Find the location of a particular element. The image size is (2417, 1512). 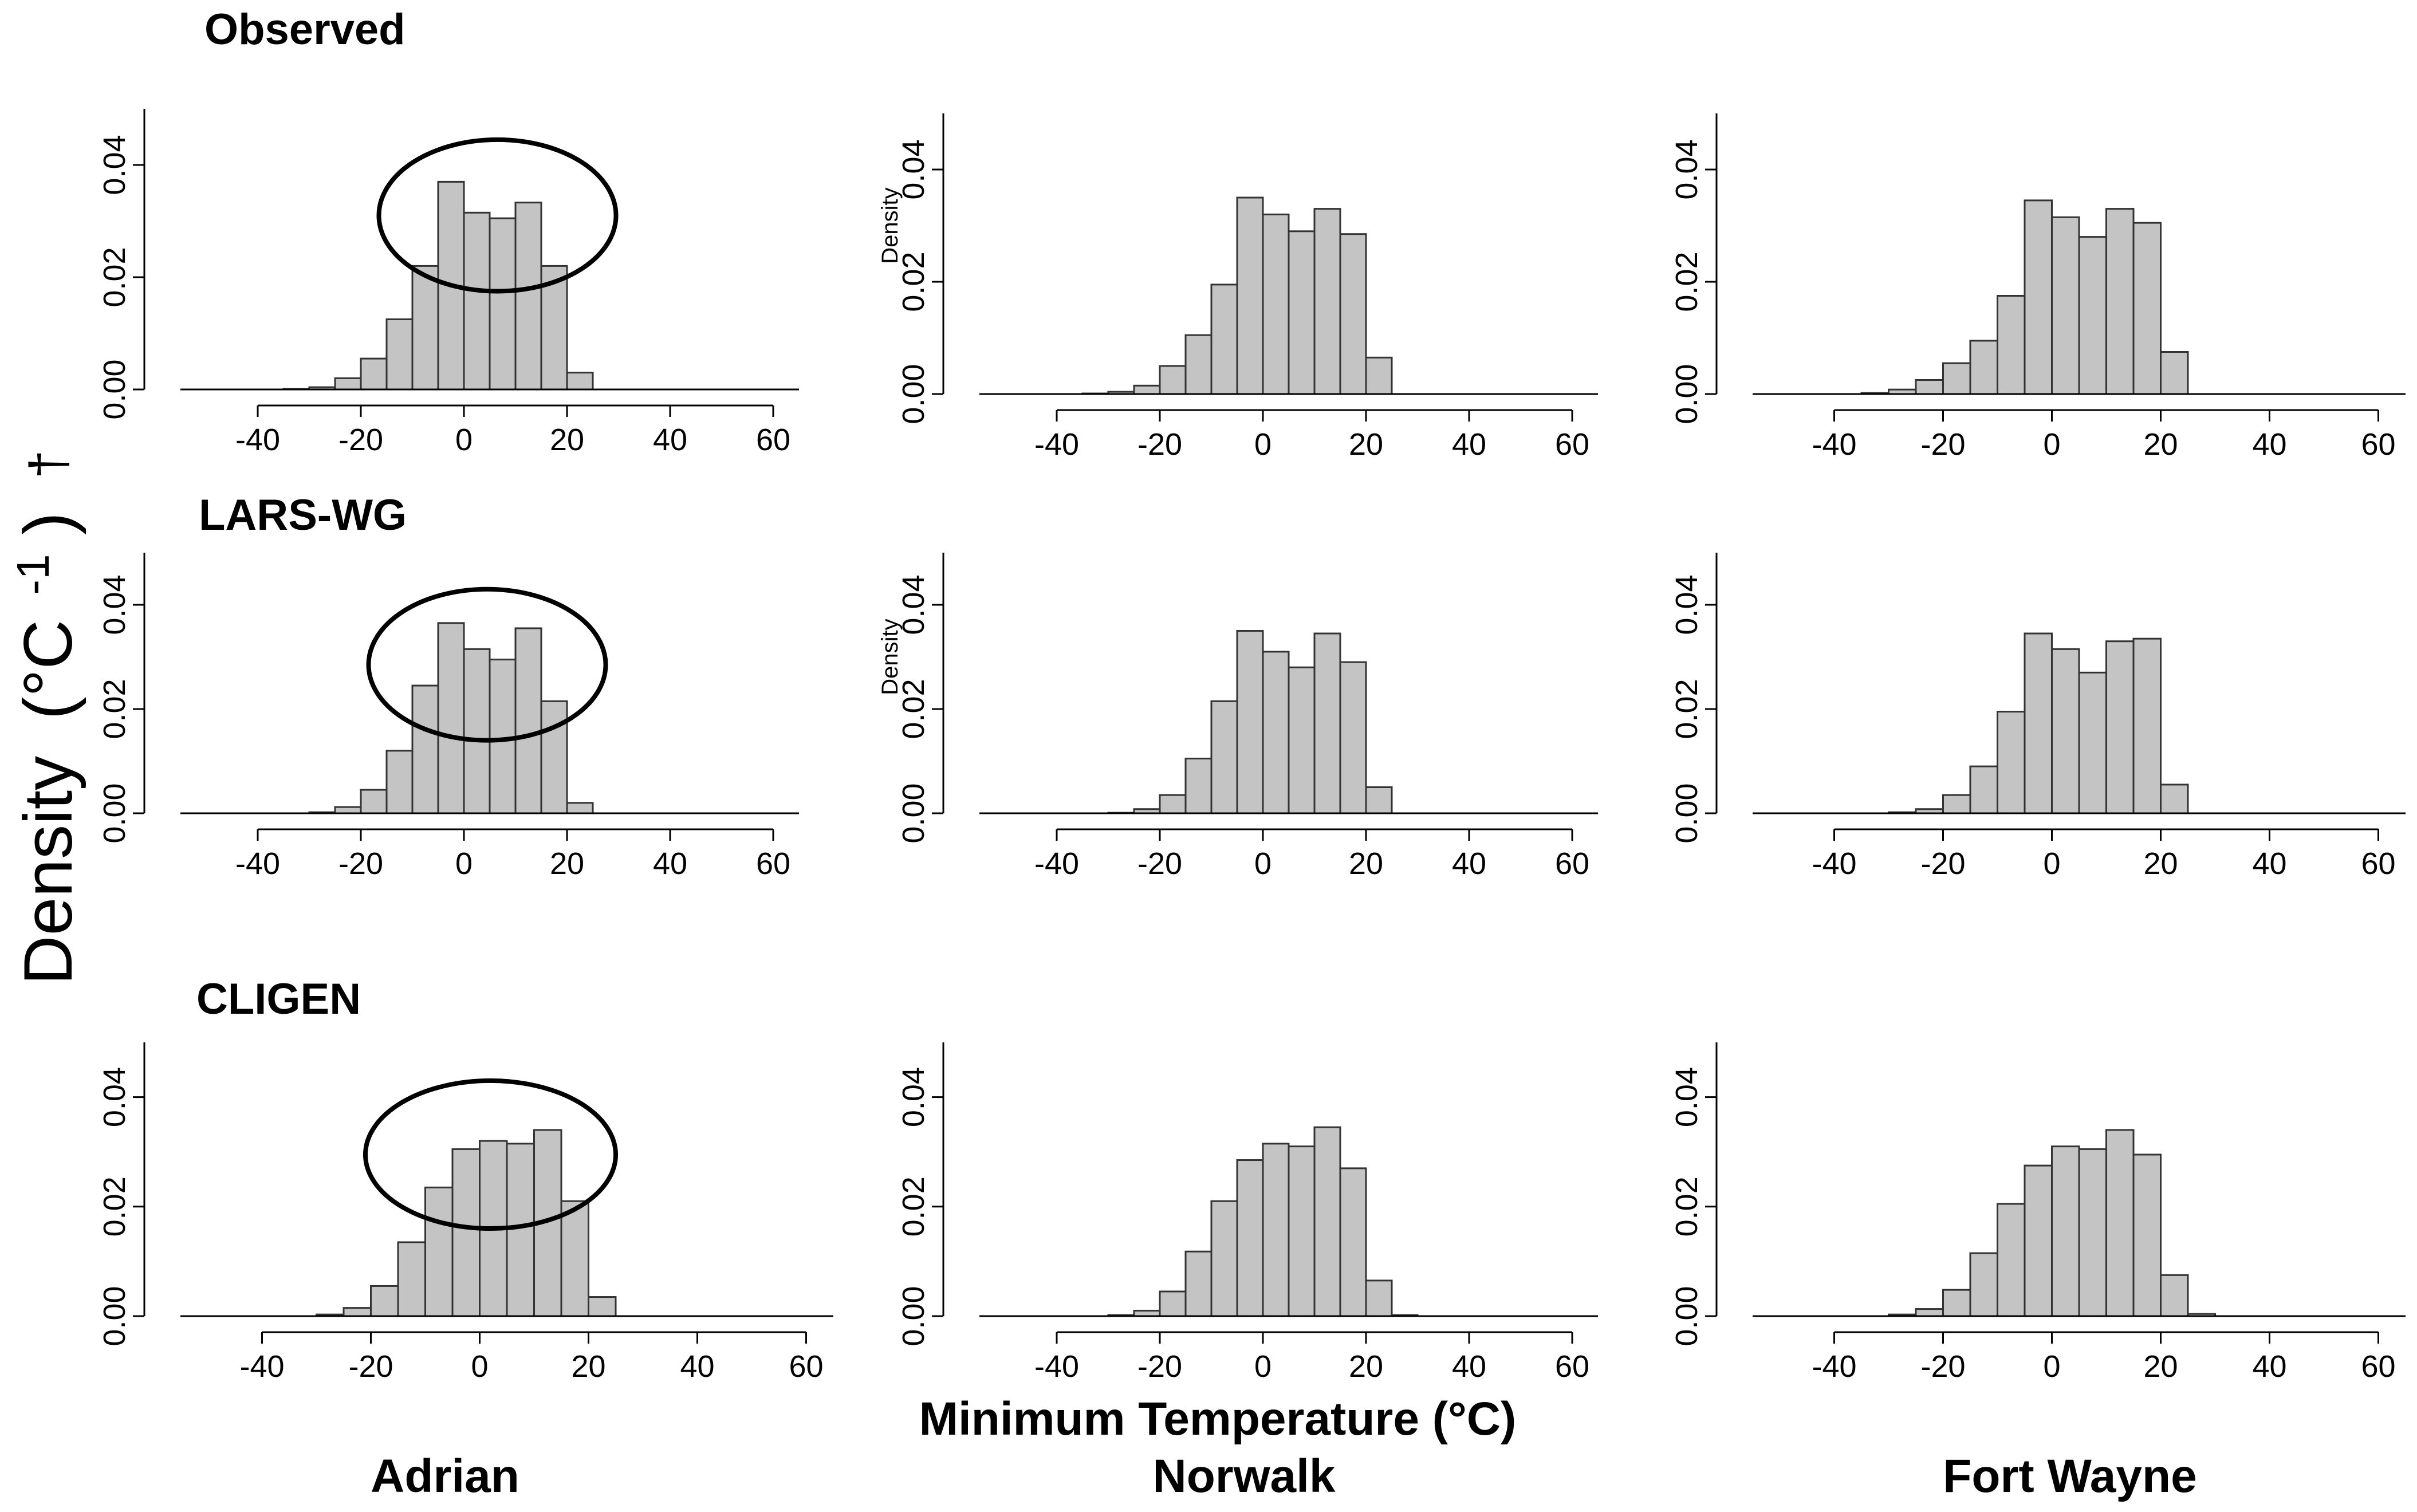

y-axis-title: Density (°C -1 ) † is located at coordinates (46, 718).